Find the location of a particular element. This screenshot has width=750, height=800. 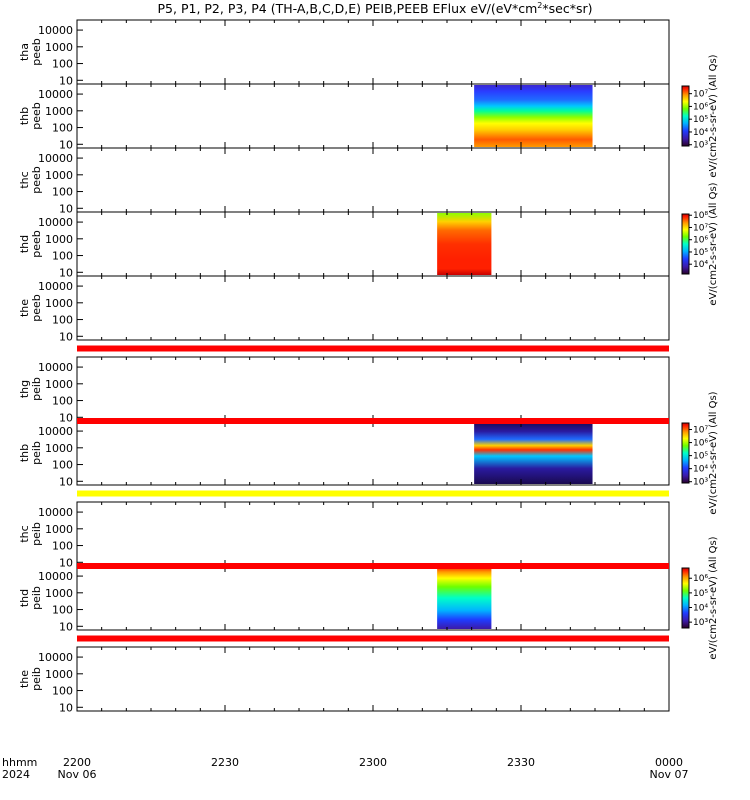

x-axis-row-label-hhmm: hhmm is located at coordinates (19, 762).